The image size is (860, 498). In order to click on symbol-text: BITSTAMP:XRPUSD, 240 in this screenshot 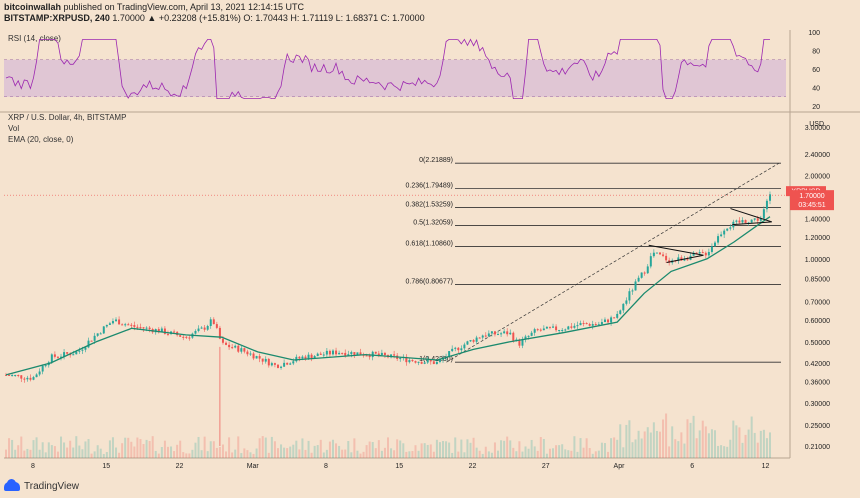, I will do `click(57, 18)`.